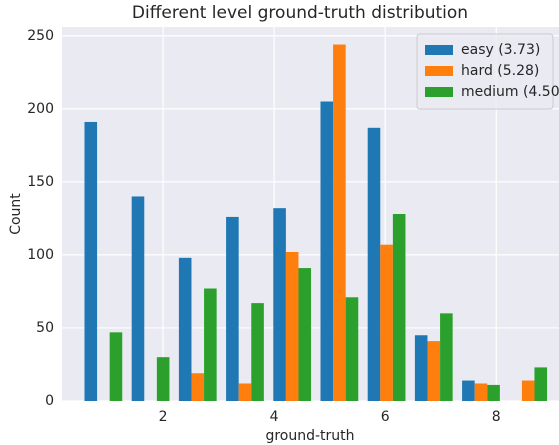  What do you see at coordinates (40, 36) in the screenshot?
I see `y-tick-label: 250` at bounding box center [40, 36].